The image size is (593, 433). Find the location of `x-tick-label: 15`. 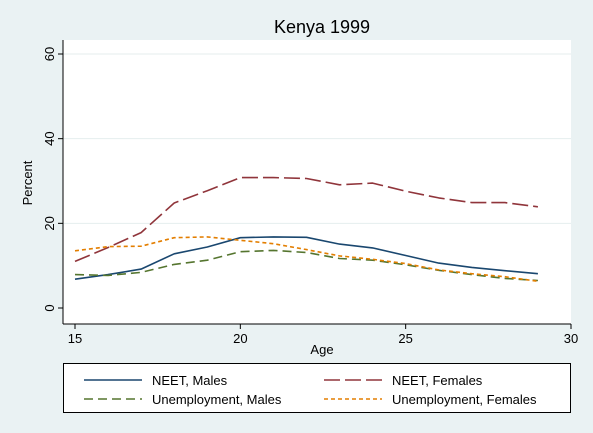

x-tick-label: 15 is located at coordinates (75, 338).